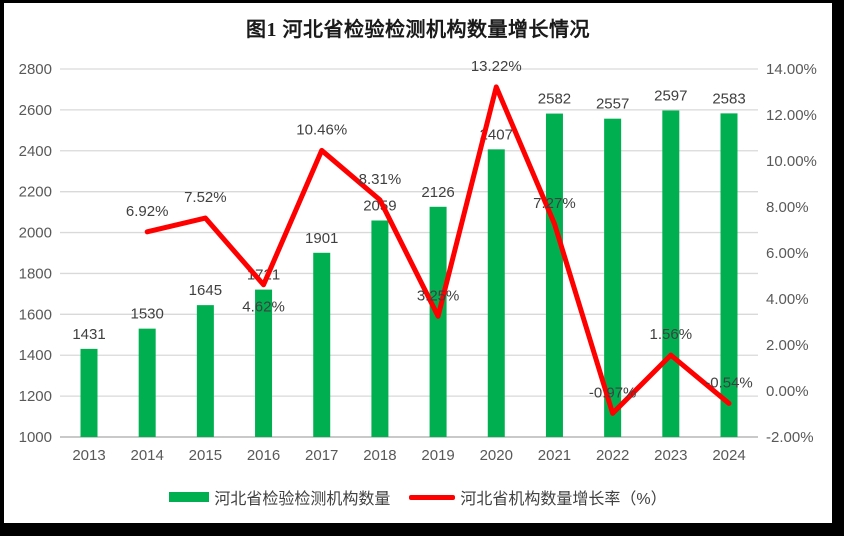  Describe the element at coordinates (729, 382) in the screenshot. I see `line-value-label: -0.54%` at that location.